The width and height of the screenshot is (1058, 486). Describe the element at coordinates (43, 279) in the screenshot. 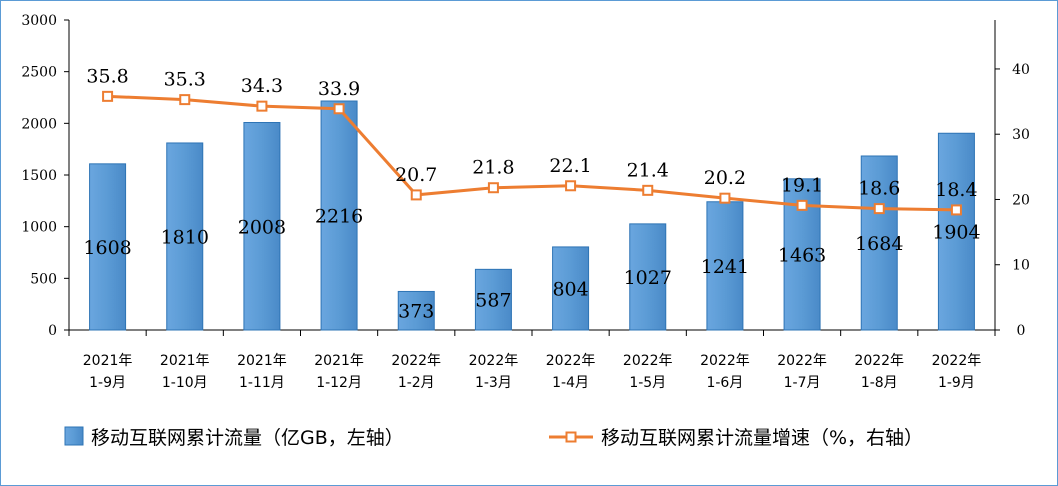

I see `left-tick-label: 500` at that location.